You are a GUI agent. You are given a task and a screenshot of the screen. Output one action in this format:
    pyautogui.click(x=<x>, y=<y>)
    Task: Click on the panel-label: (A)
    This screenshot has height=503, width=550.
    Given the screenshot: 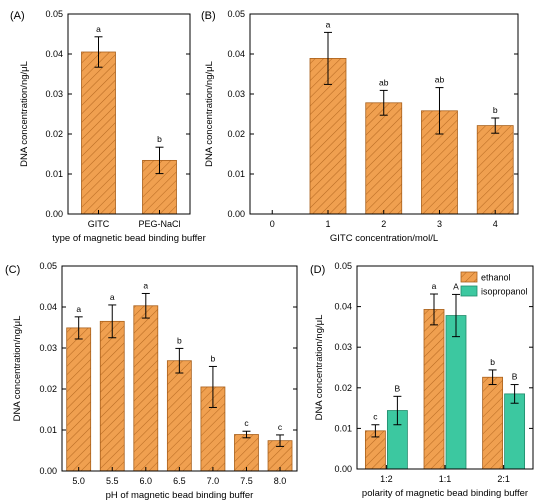 What is the action you would take?
    pyautogui.click(x=17, y=16)
    